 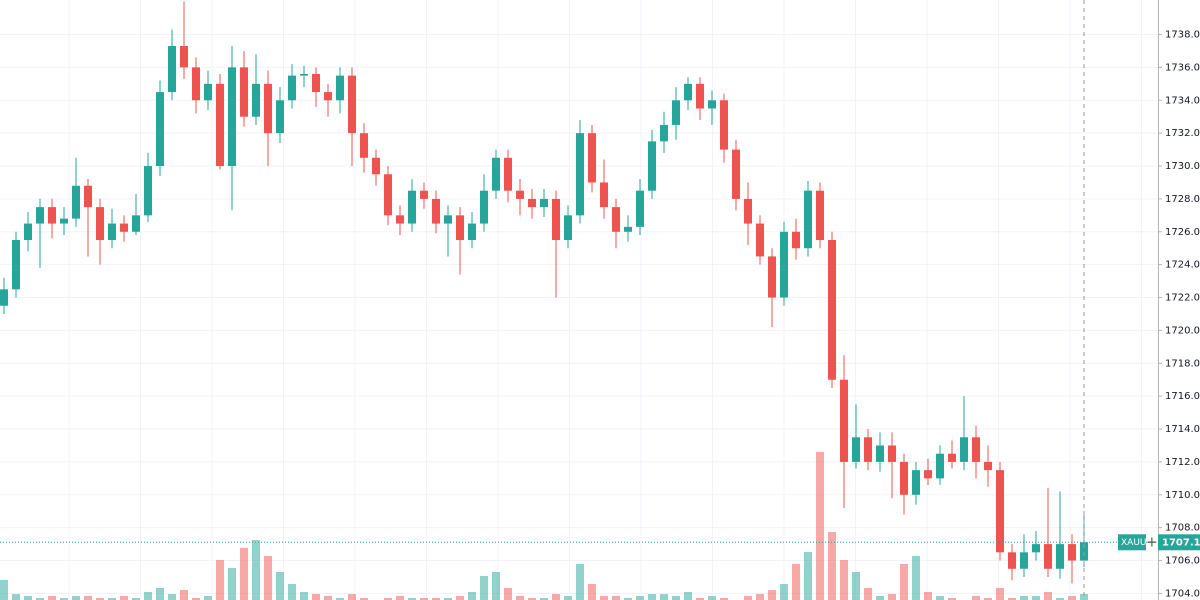 What do you see at coordinates (1182, 330) in the screenshot?
I see `y-tick-label: 1720.00` at bounding box center [1182, 330].